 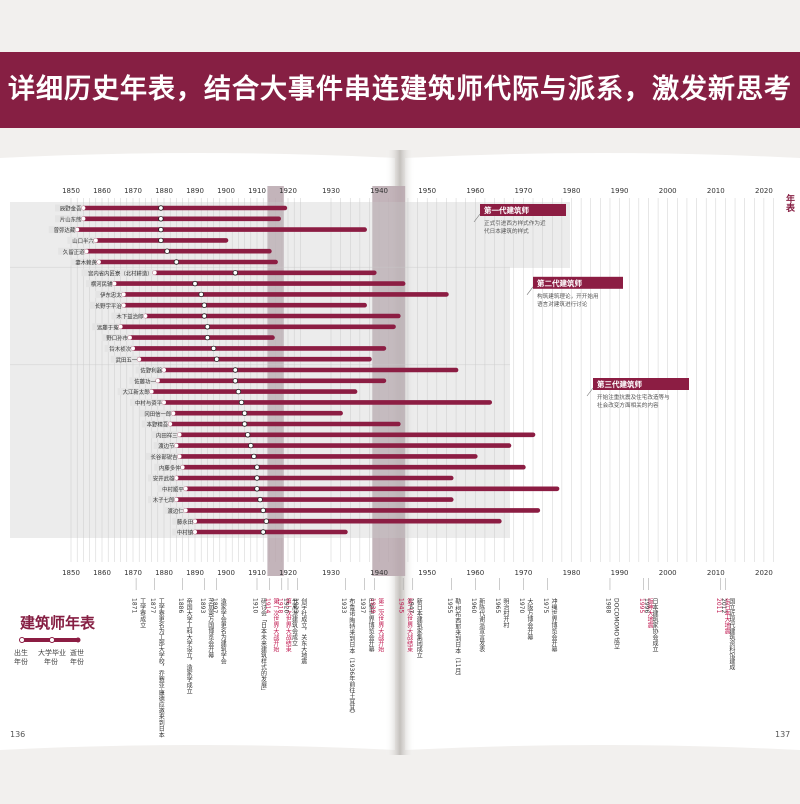 I want to click on architect-row: 大江新太郎, so click(x=237, y=392).